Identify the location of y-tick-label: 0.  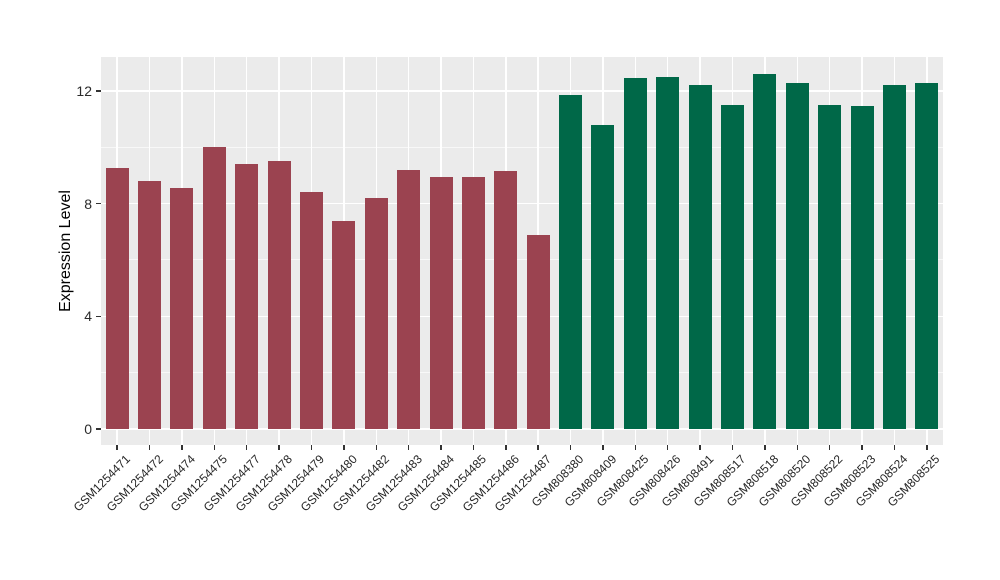
(88, 429).